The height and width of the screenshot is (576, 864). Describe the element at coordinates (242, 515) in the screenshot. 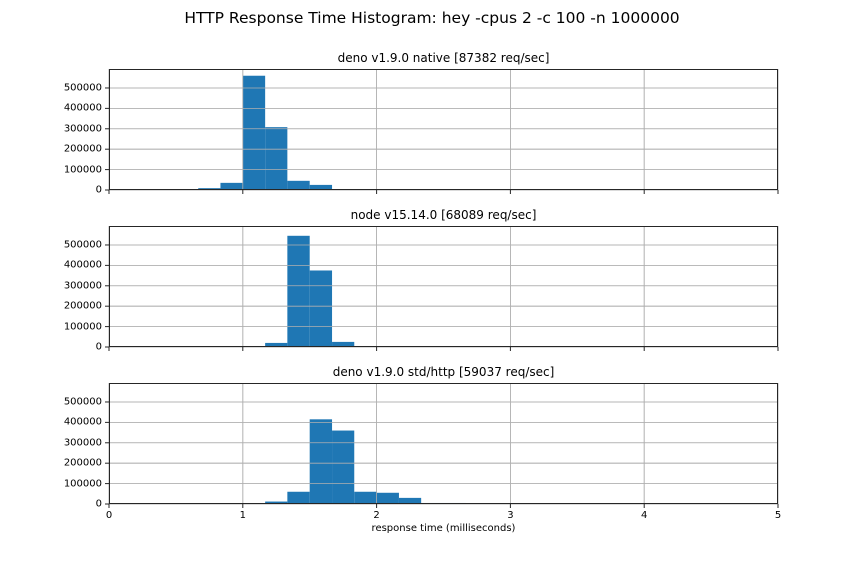

I see `x-tick-label: 1` at that location.